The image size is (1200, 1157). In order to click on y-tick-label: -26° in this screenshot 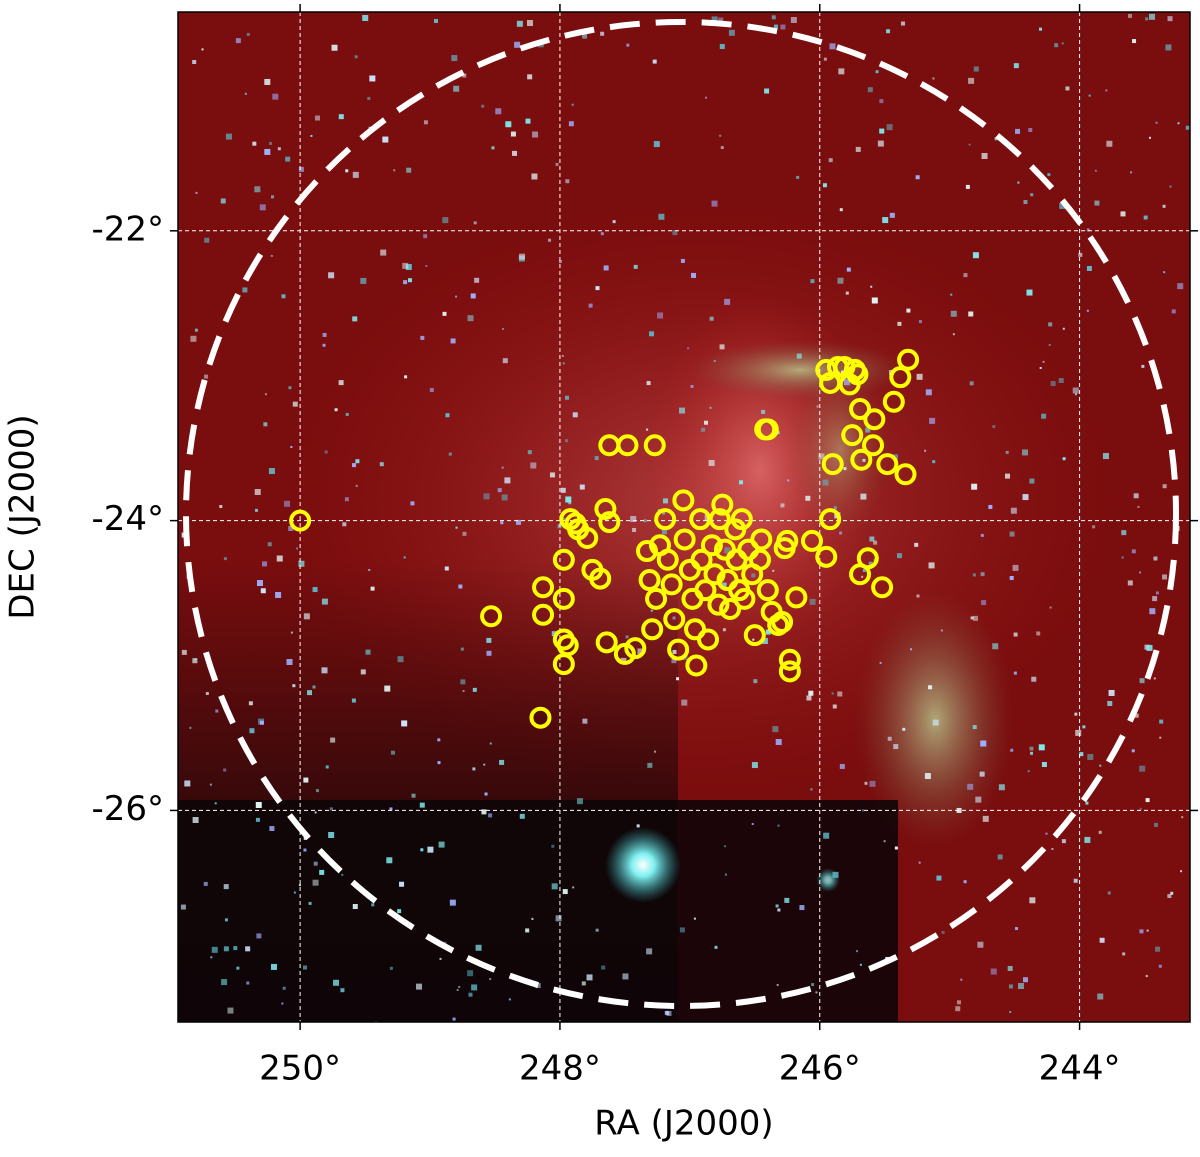, I will do `click(127, 809)`.